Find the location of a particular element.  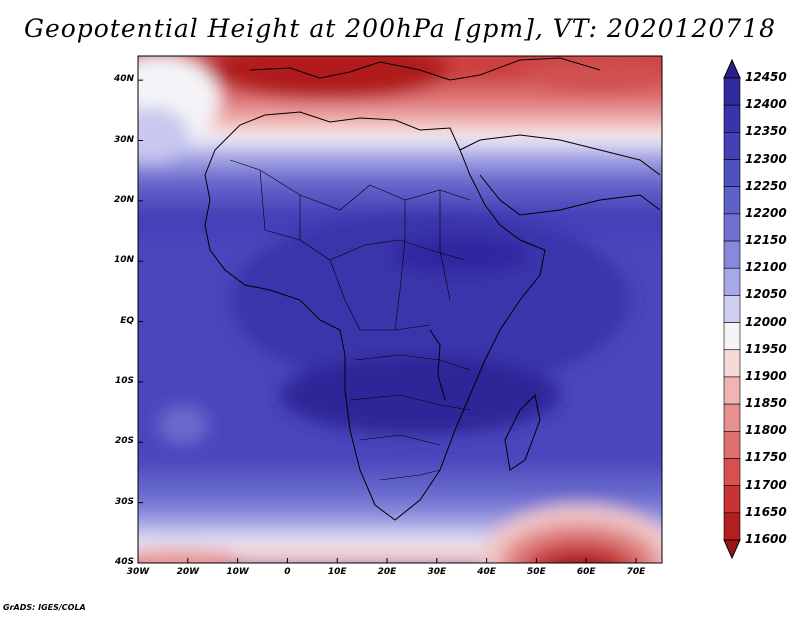

colorbar-level-label: 12150 is located at coordinates (766, 240).